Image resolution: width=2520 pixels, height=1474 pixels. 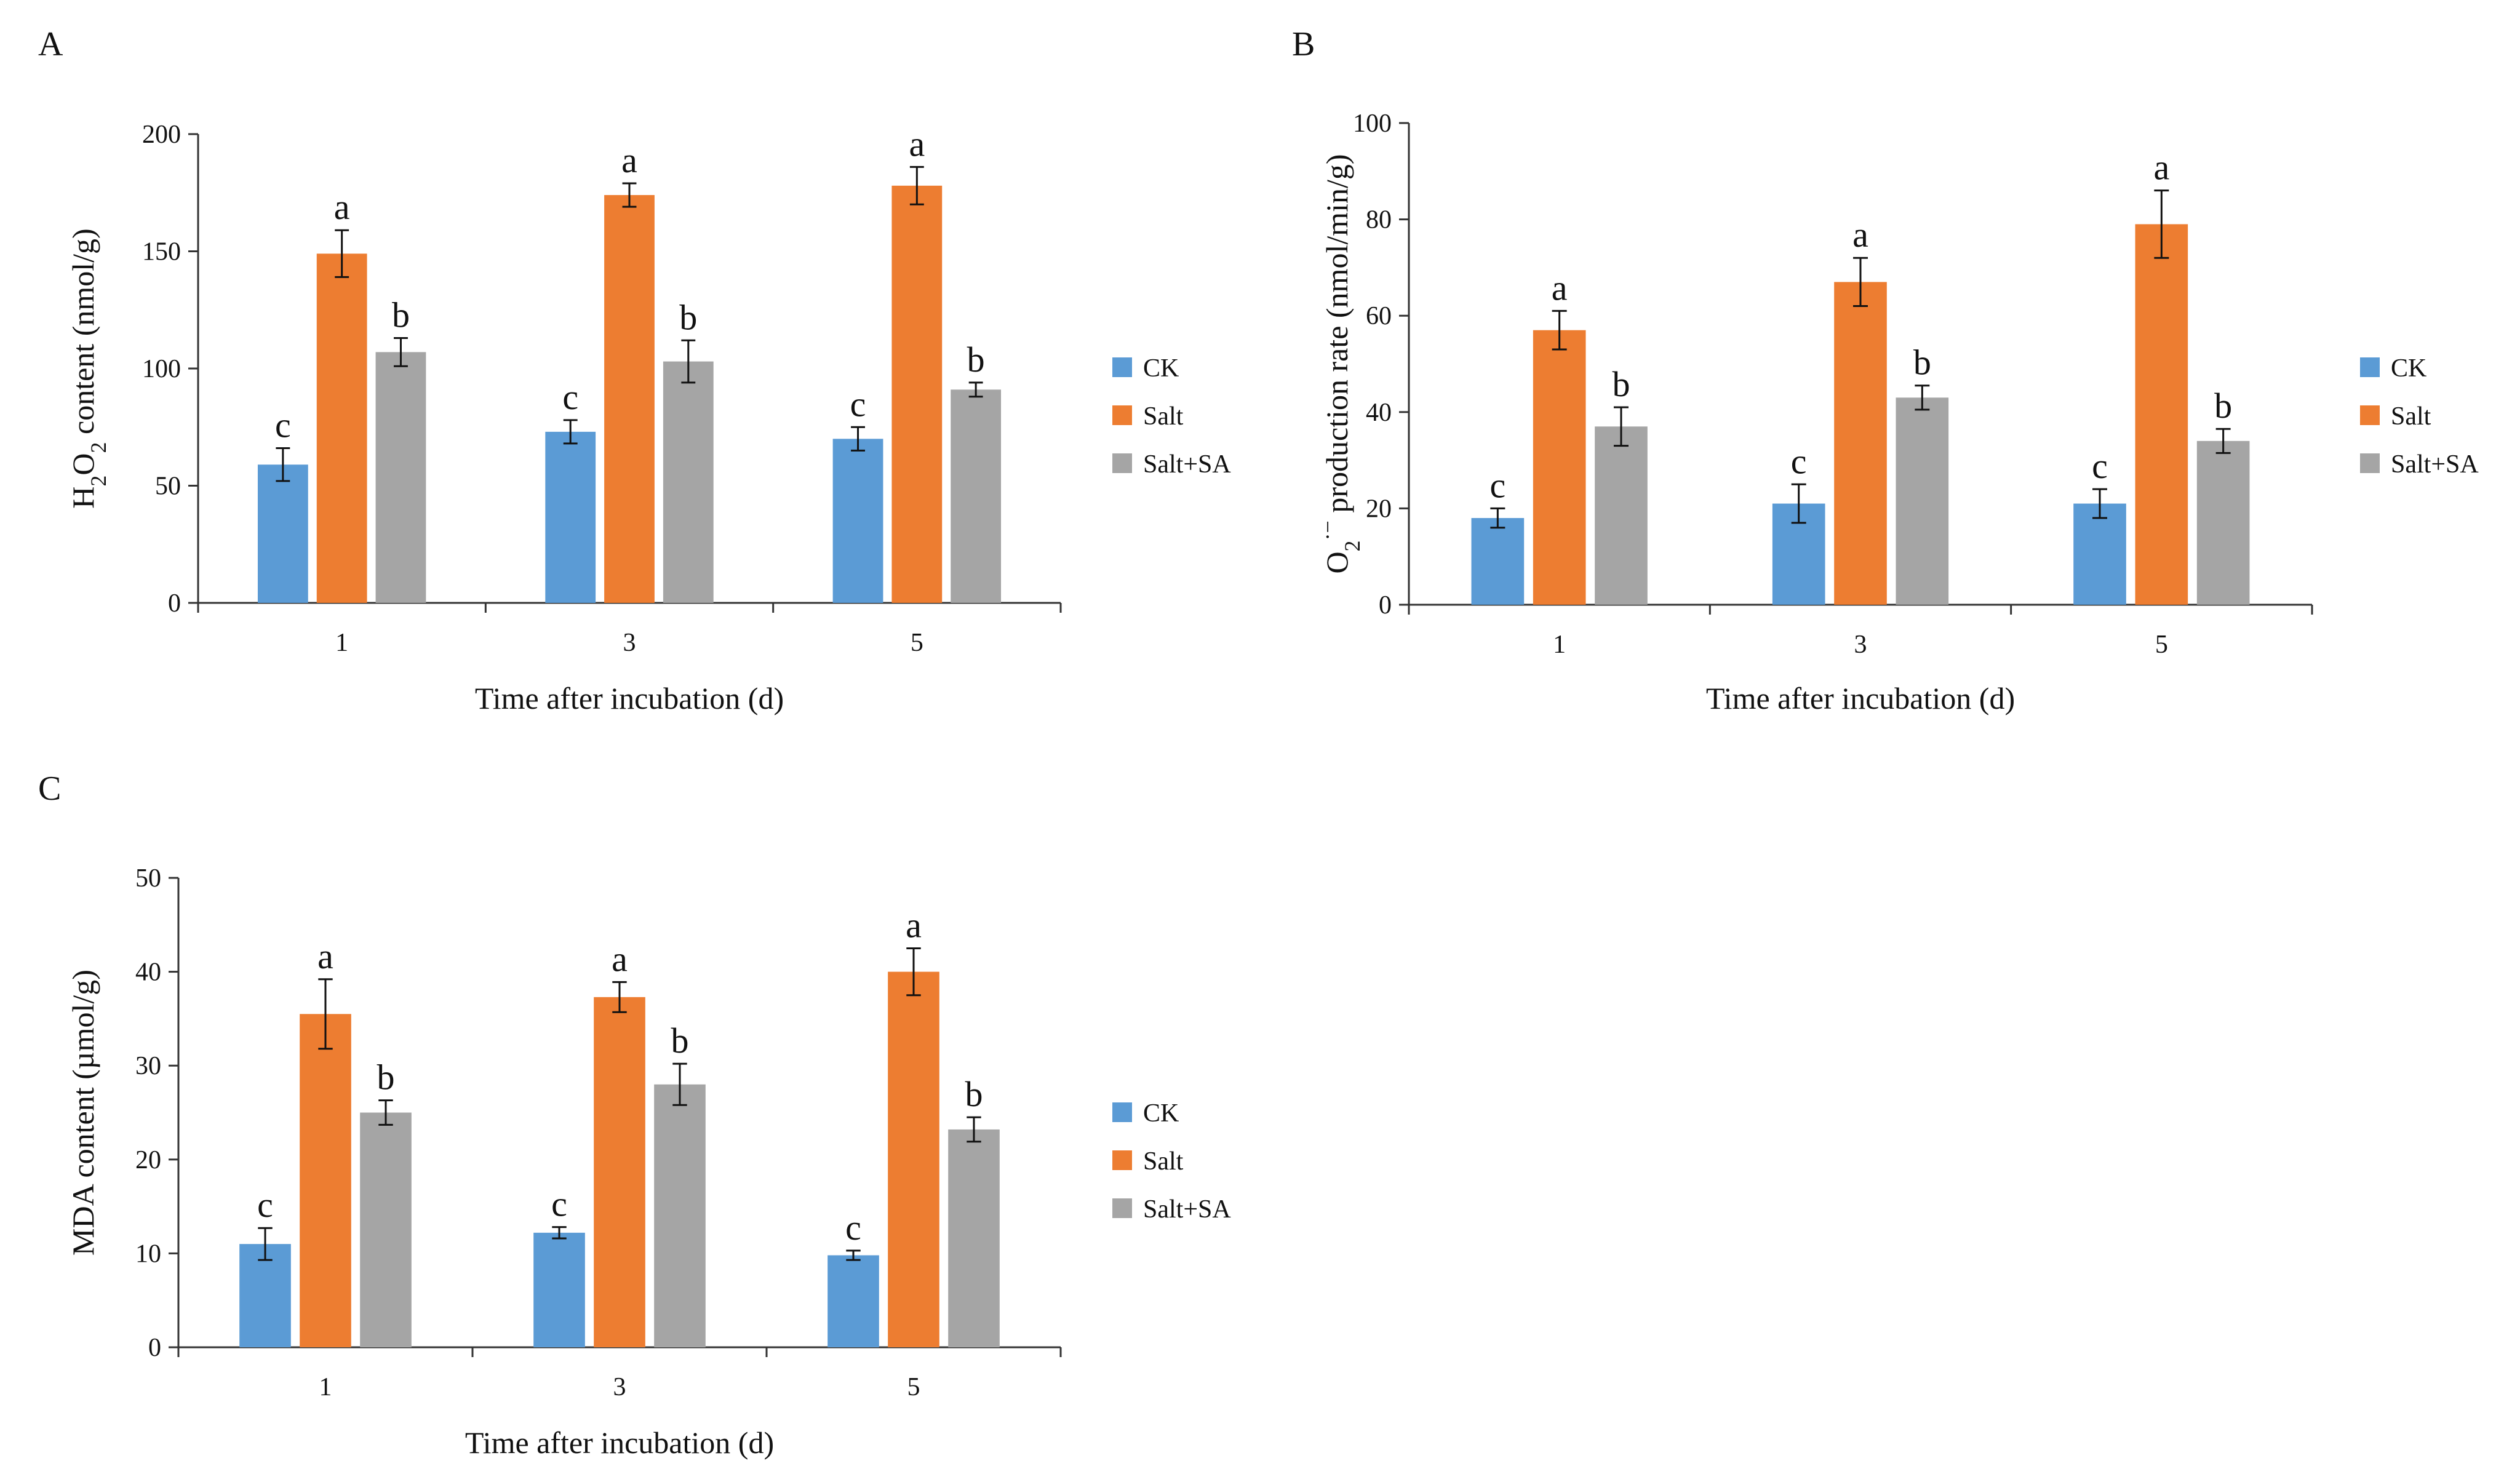 I want to click on panel-letter: B, so click(x=1304, y=44).